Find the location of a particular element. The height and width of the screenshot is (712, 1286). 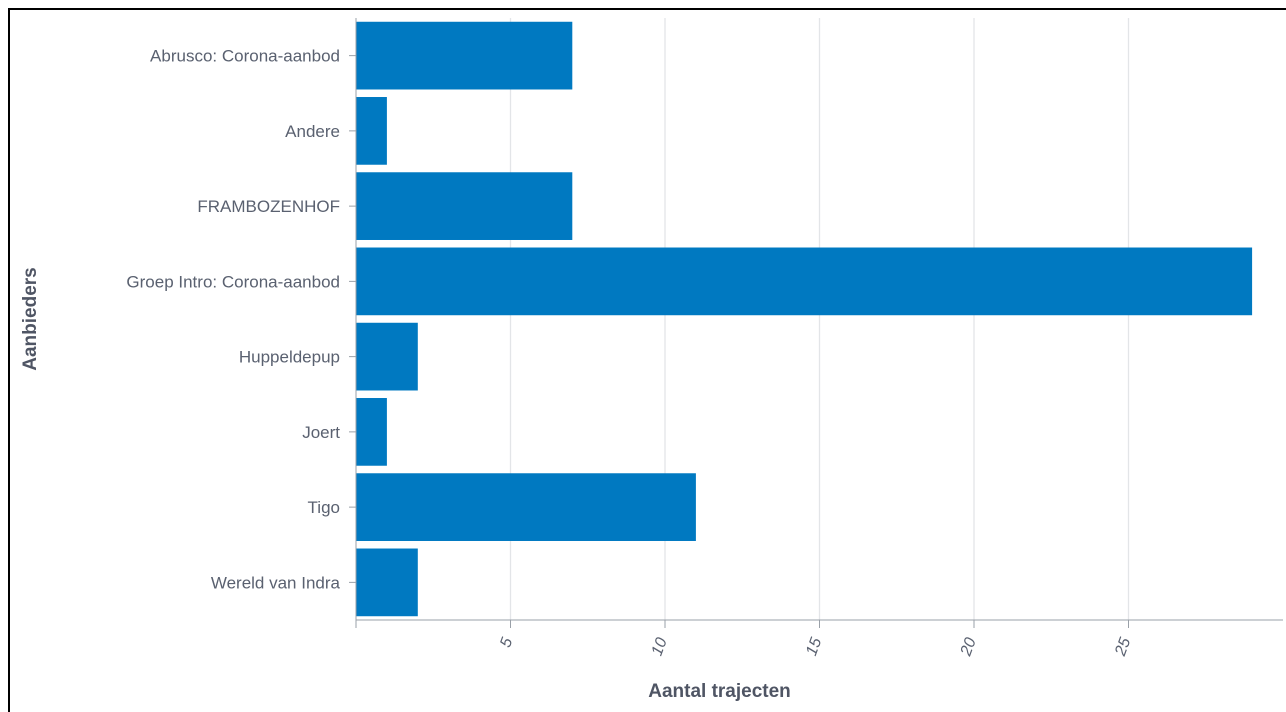

y-axis-title: Aanbieders is located at coordinates (30, 318).